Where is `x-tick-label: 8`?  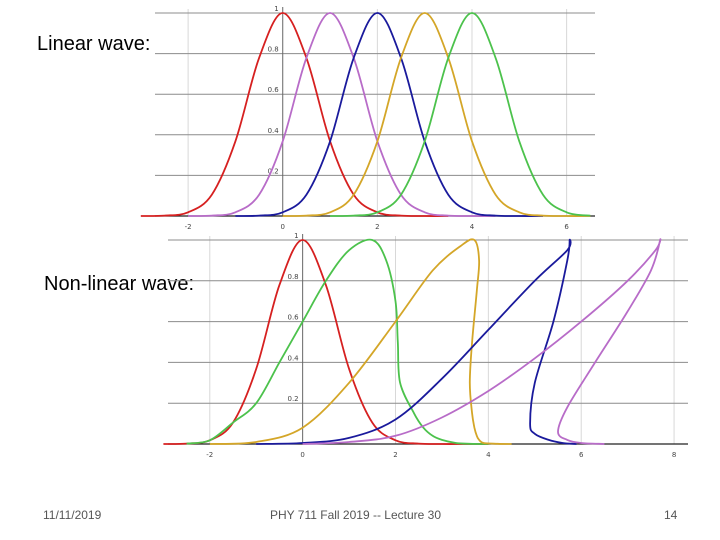
x-tick-label: 8 is located at coordinates (674, 455).